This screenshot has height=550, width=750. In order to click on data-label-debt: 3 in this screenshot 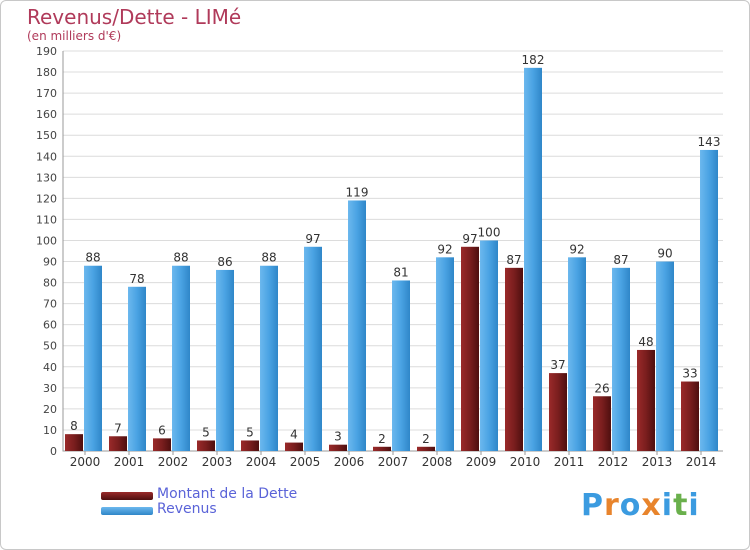, I will do `click(338, 437)`.